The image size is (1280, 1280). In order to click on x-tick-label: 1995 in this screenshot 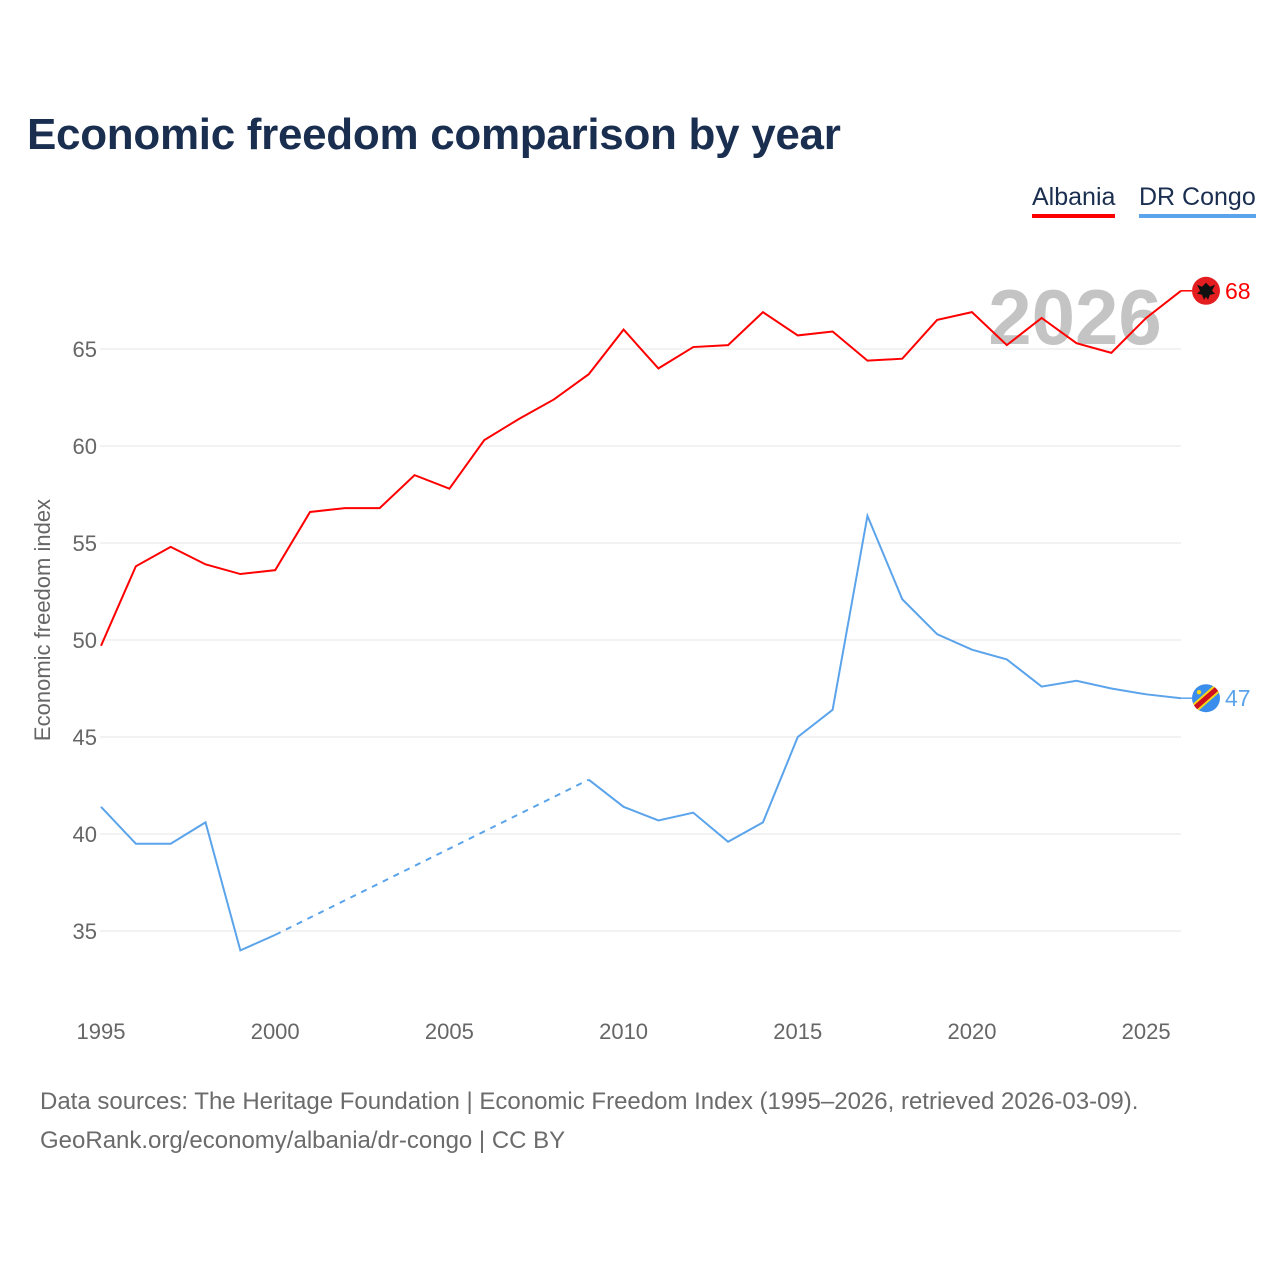, I will do `click(101, 1031)`.